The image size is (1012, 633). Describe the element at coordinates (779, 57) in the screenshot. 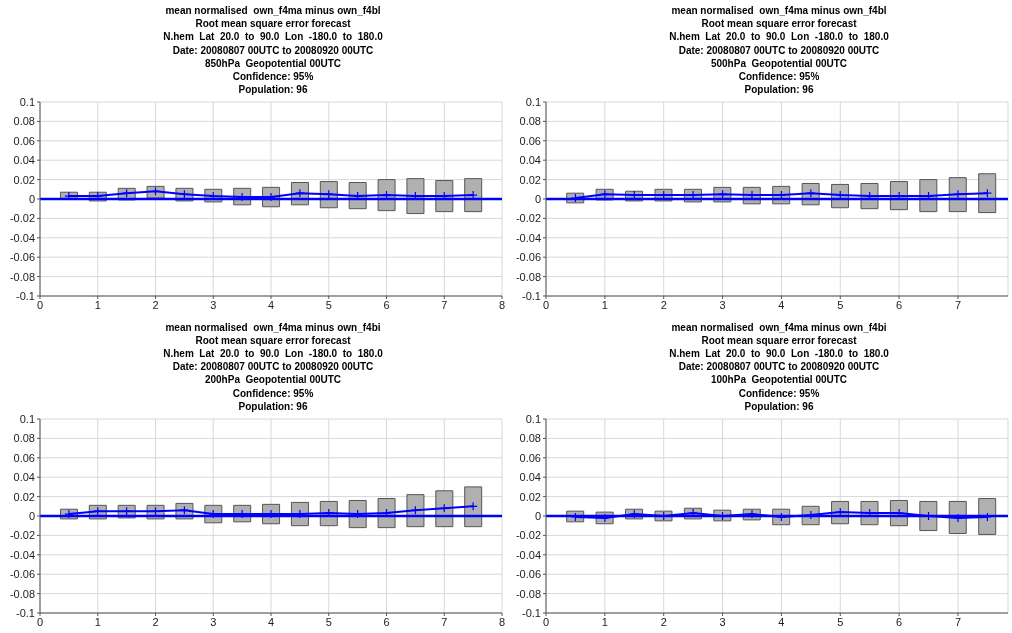

I see `chart-subtitle: Root mean square error forecast N.hem Lat 20.0 to 90.0 Lon -180.0 to 180.0 Date: 20080807 00UTC to 20080920 00UTC 500hPa Geopotential 00UTC Confidence: 95% Population: 96` at that location.